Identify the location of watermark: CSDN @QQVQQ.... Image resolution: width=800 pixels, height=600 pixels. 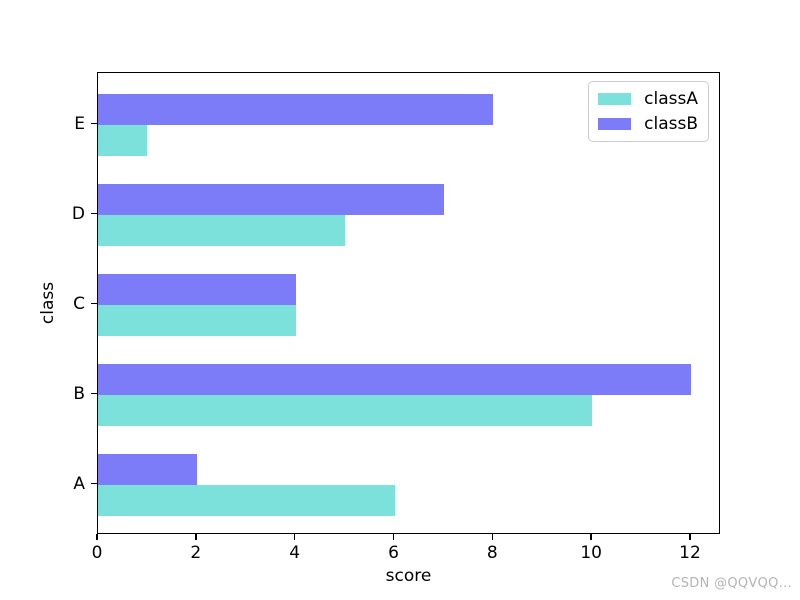
(731, 583).